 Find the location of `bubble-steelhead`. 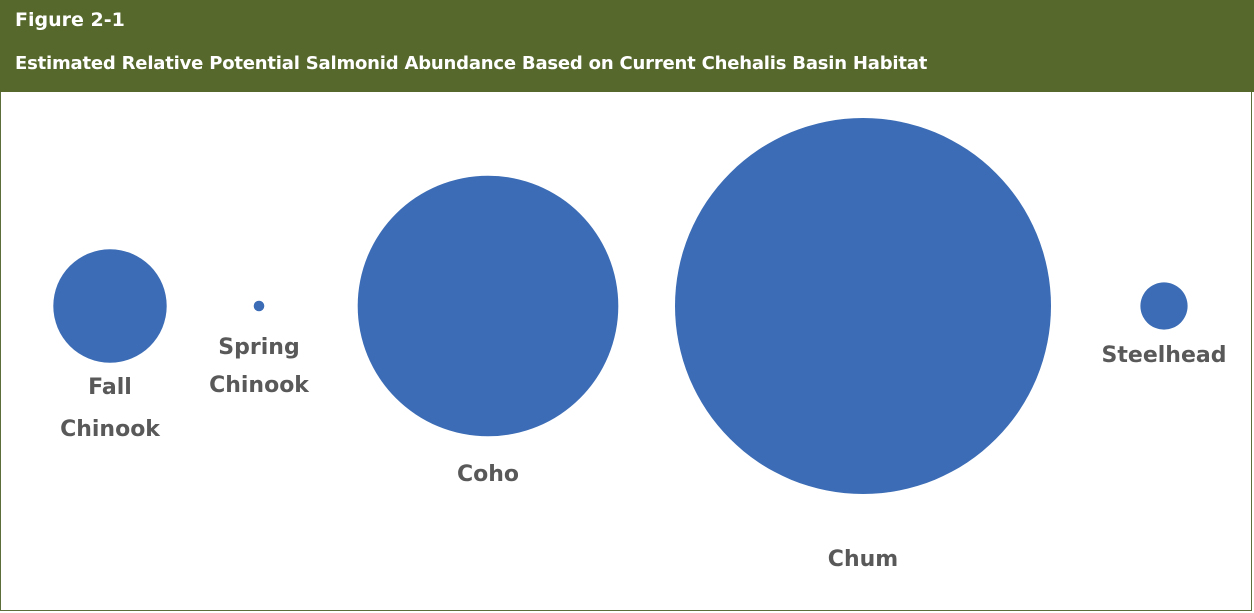

bubble-steelhead is located at coordinates (1164, 306).